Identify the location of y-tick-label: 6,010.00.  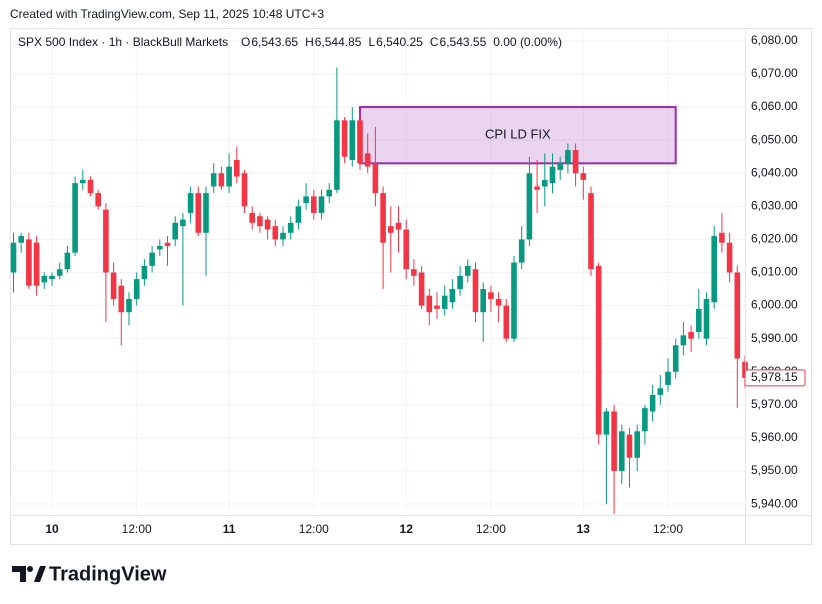
(774, 272).